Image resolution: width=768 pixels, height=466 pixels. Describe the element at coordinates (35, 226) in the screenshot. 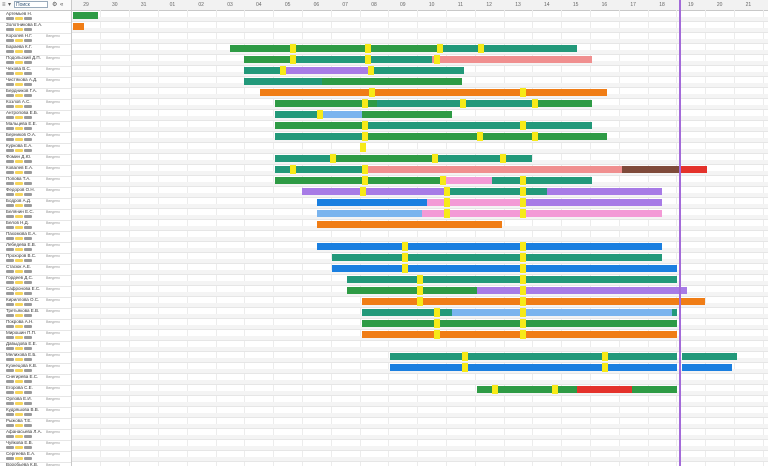

I see `employee-row: Белов Н.Д. Введено` at that location.